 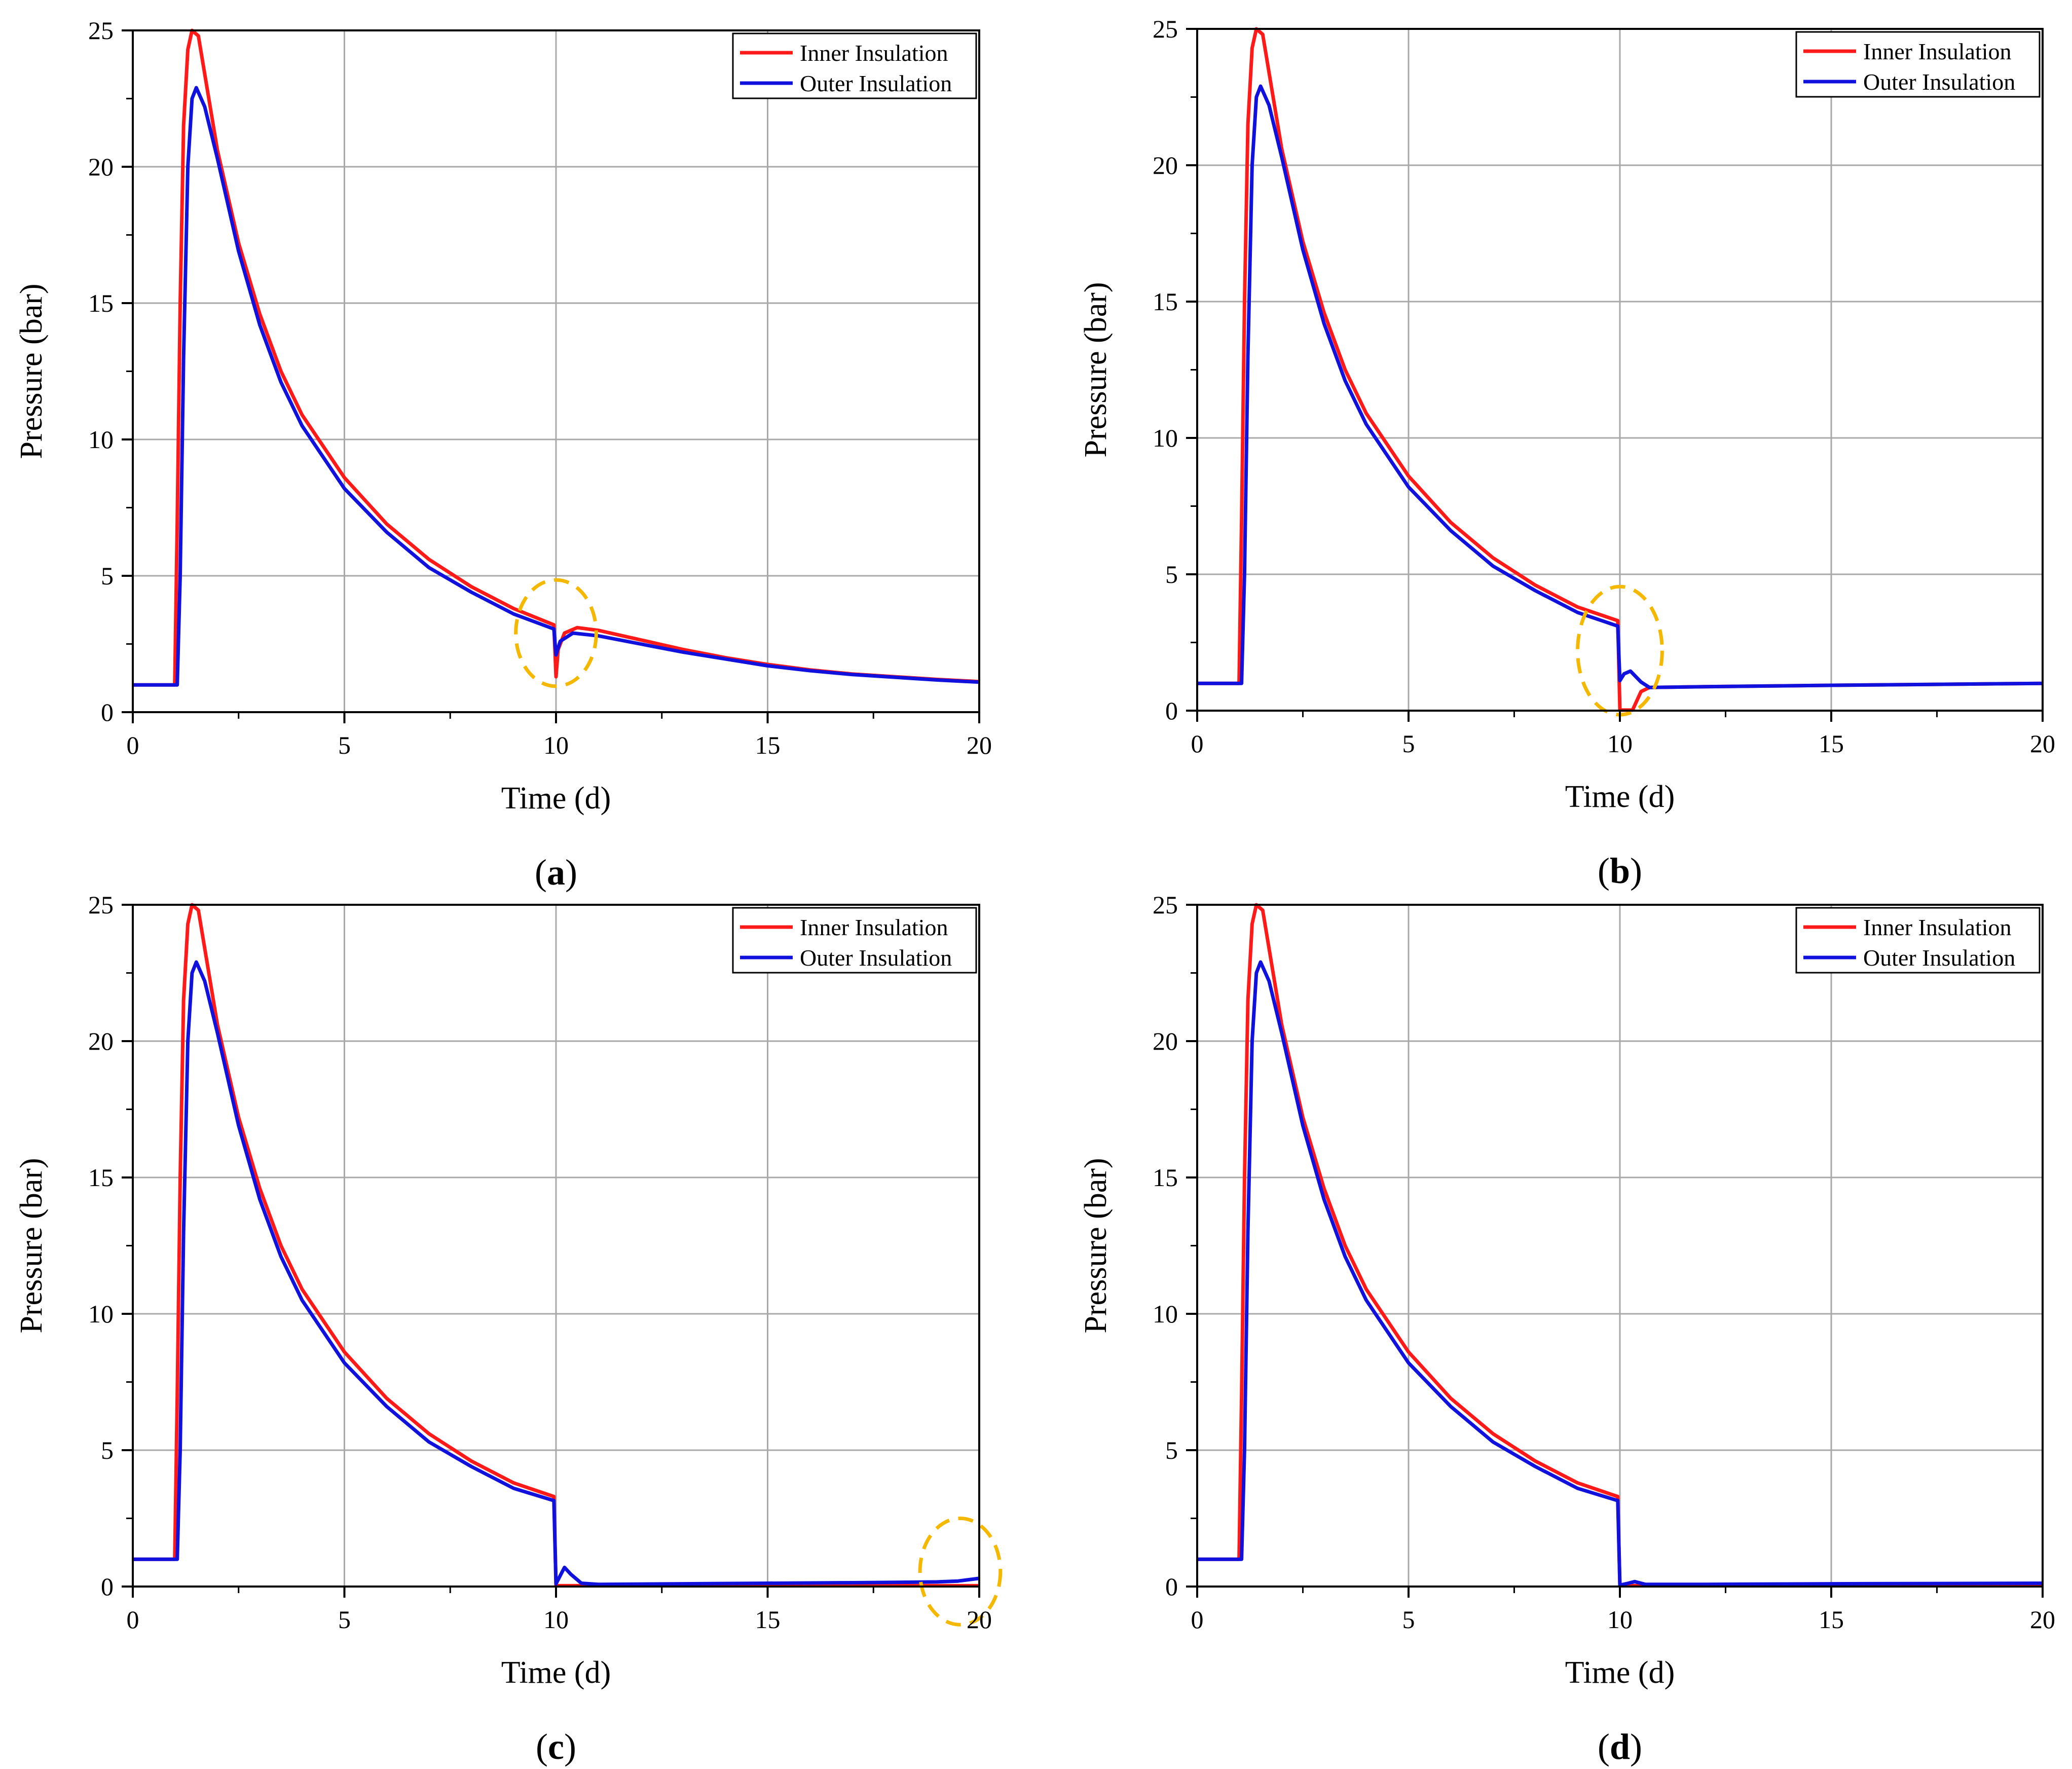 I want to click on panel-caption: (b), so click(x=1620, y=871).